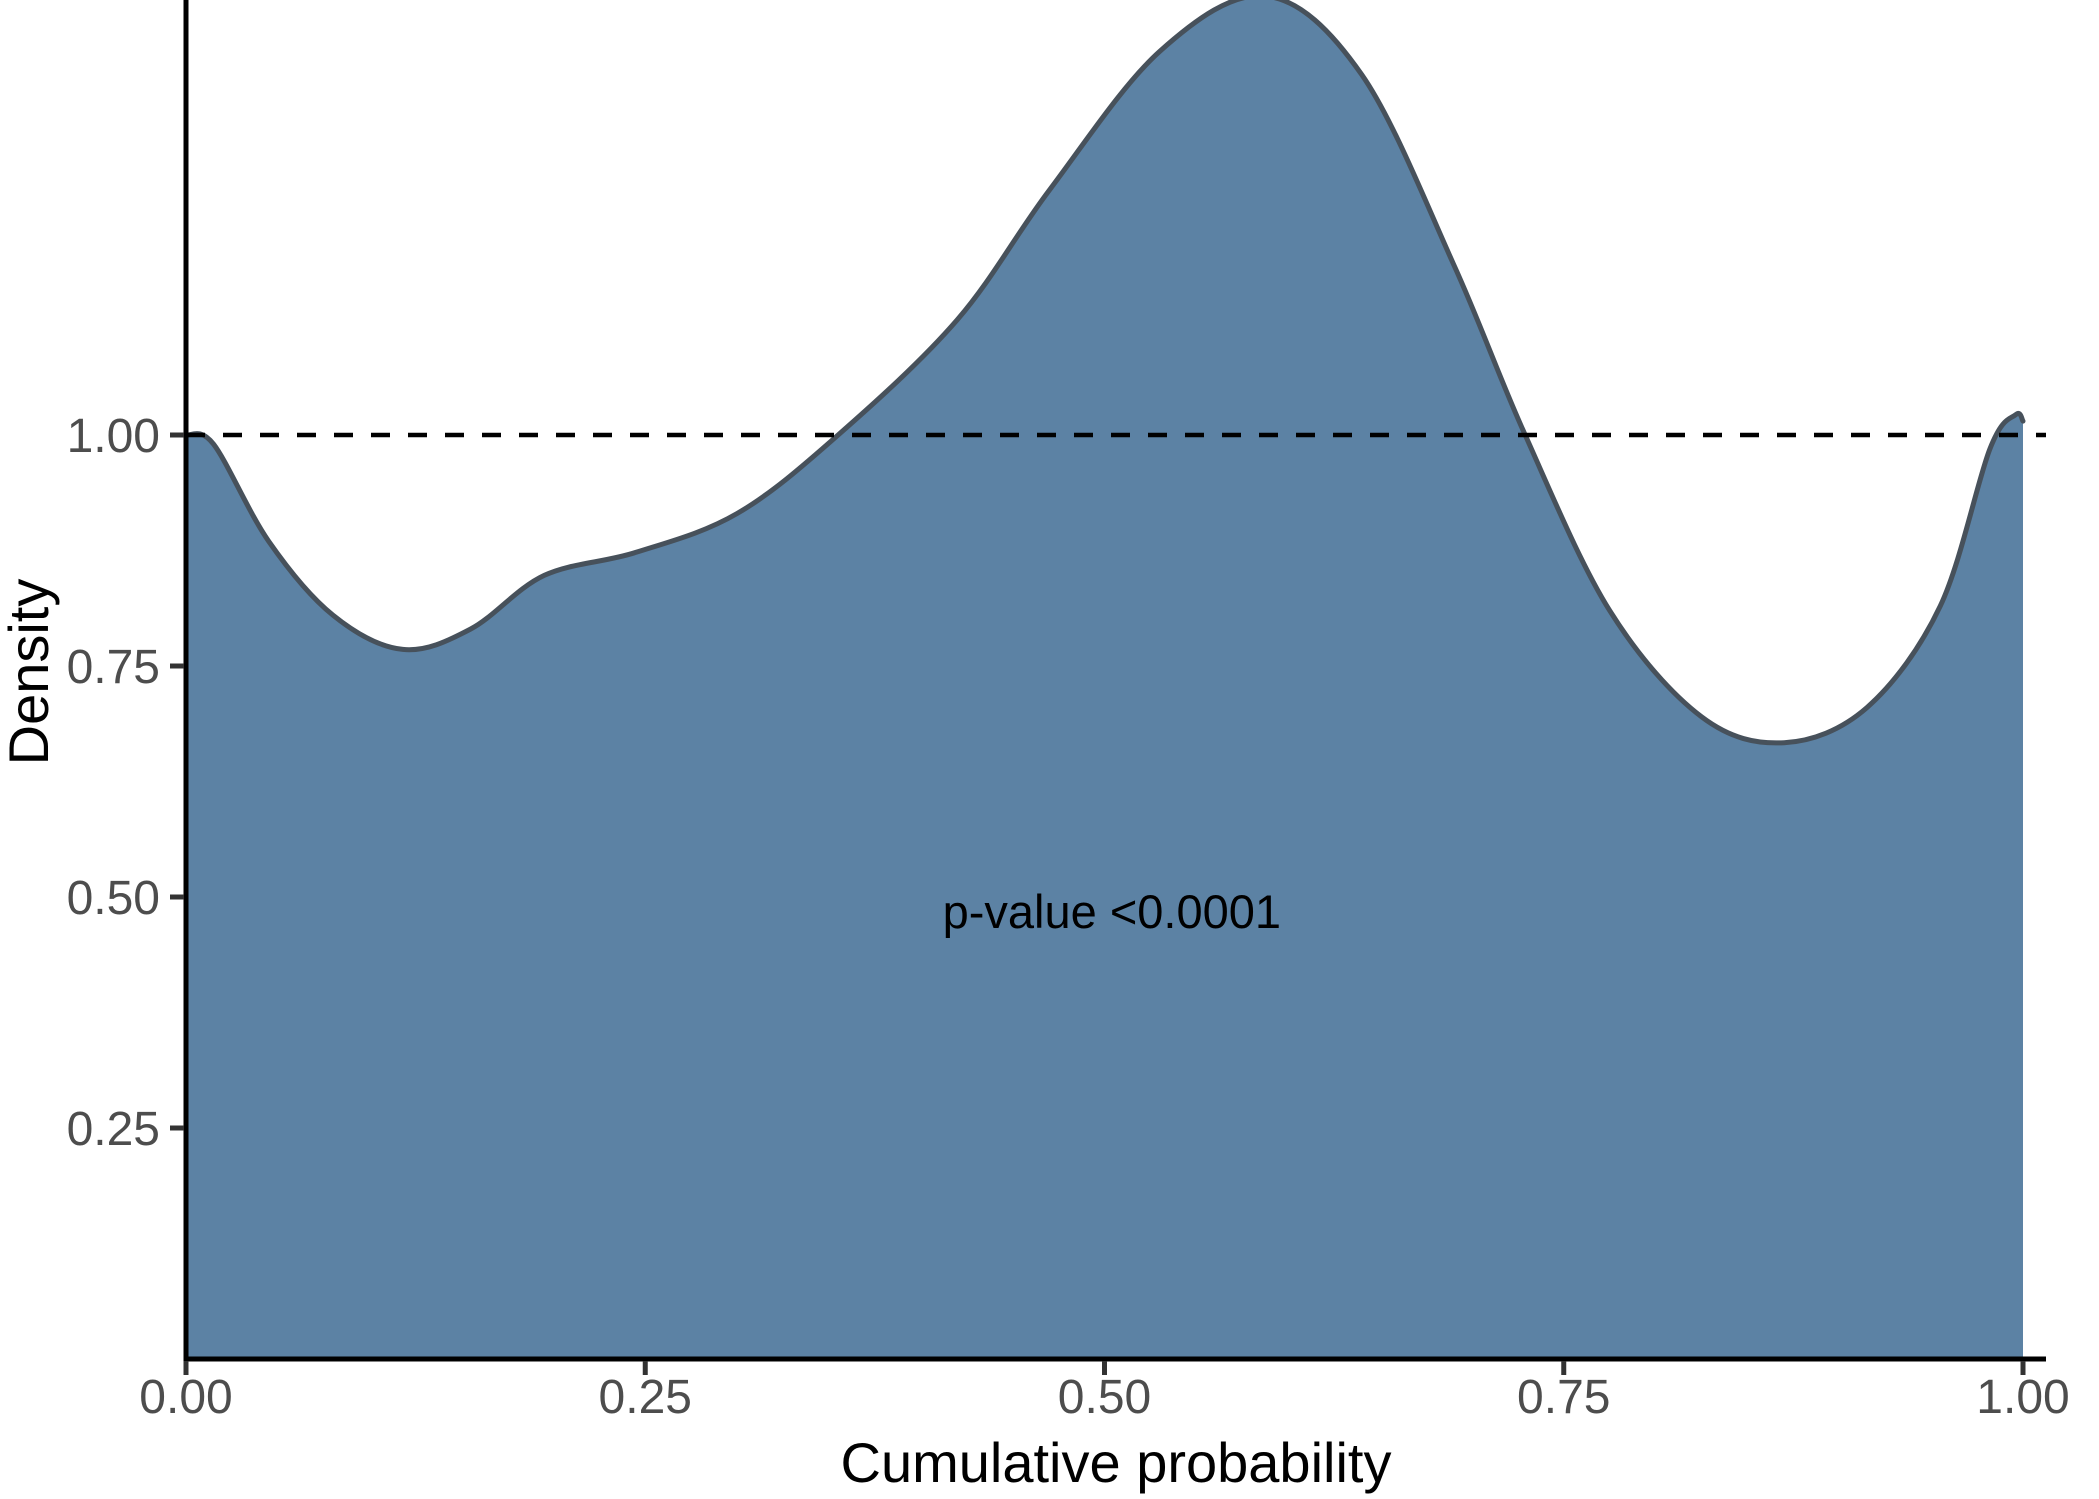  What do you see at coordinates (1116, 1462) in the screenshot?
I see `x-axis-title: Cumulative probability` at bounding box center [1116, 1462].